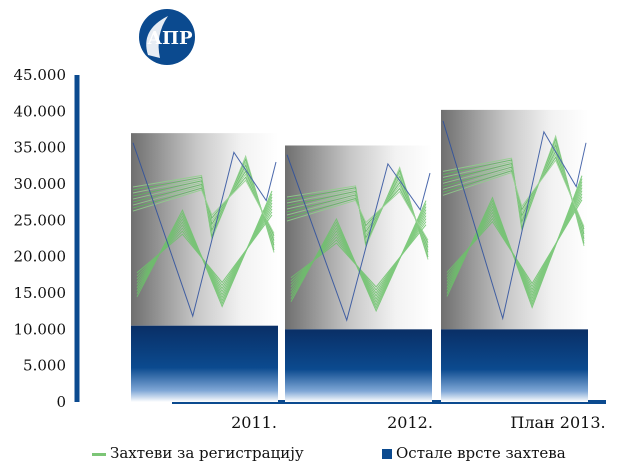 Image resolution: width=636 pixels, height=466 pixels. Describe the element at coordinates (61, 402) in the screenshot. I see `y-tick-label: 0` at that location.